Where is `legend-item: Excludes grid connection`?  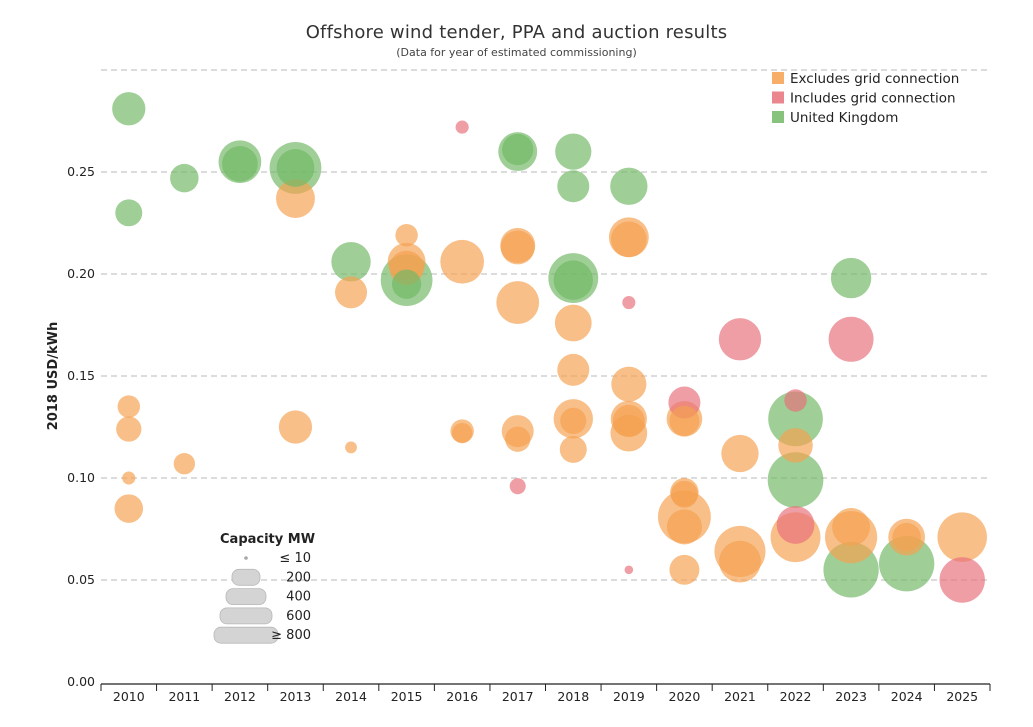 legend-item: Excludes grid connection is located at coordinates (865, 79).